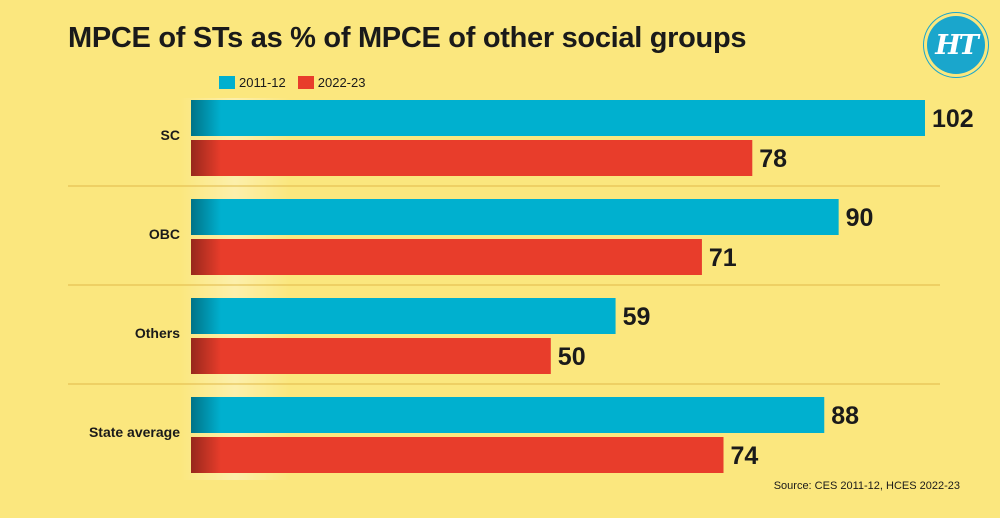 The width and height of the screenshot is (1000, 518). Describe the element at coordinates (572, 357) in the screenshot. I see `value-label-others-2022-23: 50` at that location.